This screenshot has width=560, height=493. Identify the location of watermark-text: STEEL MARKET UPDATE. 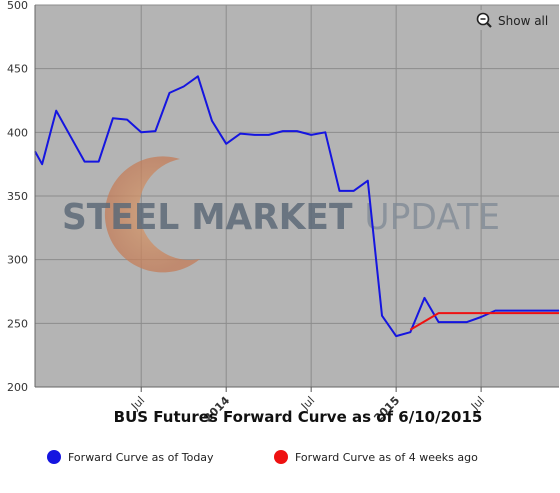
(281, 217).